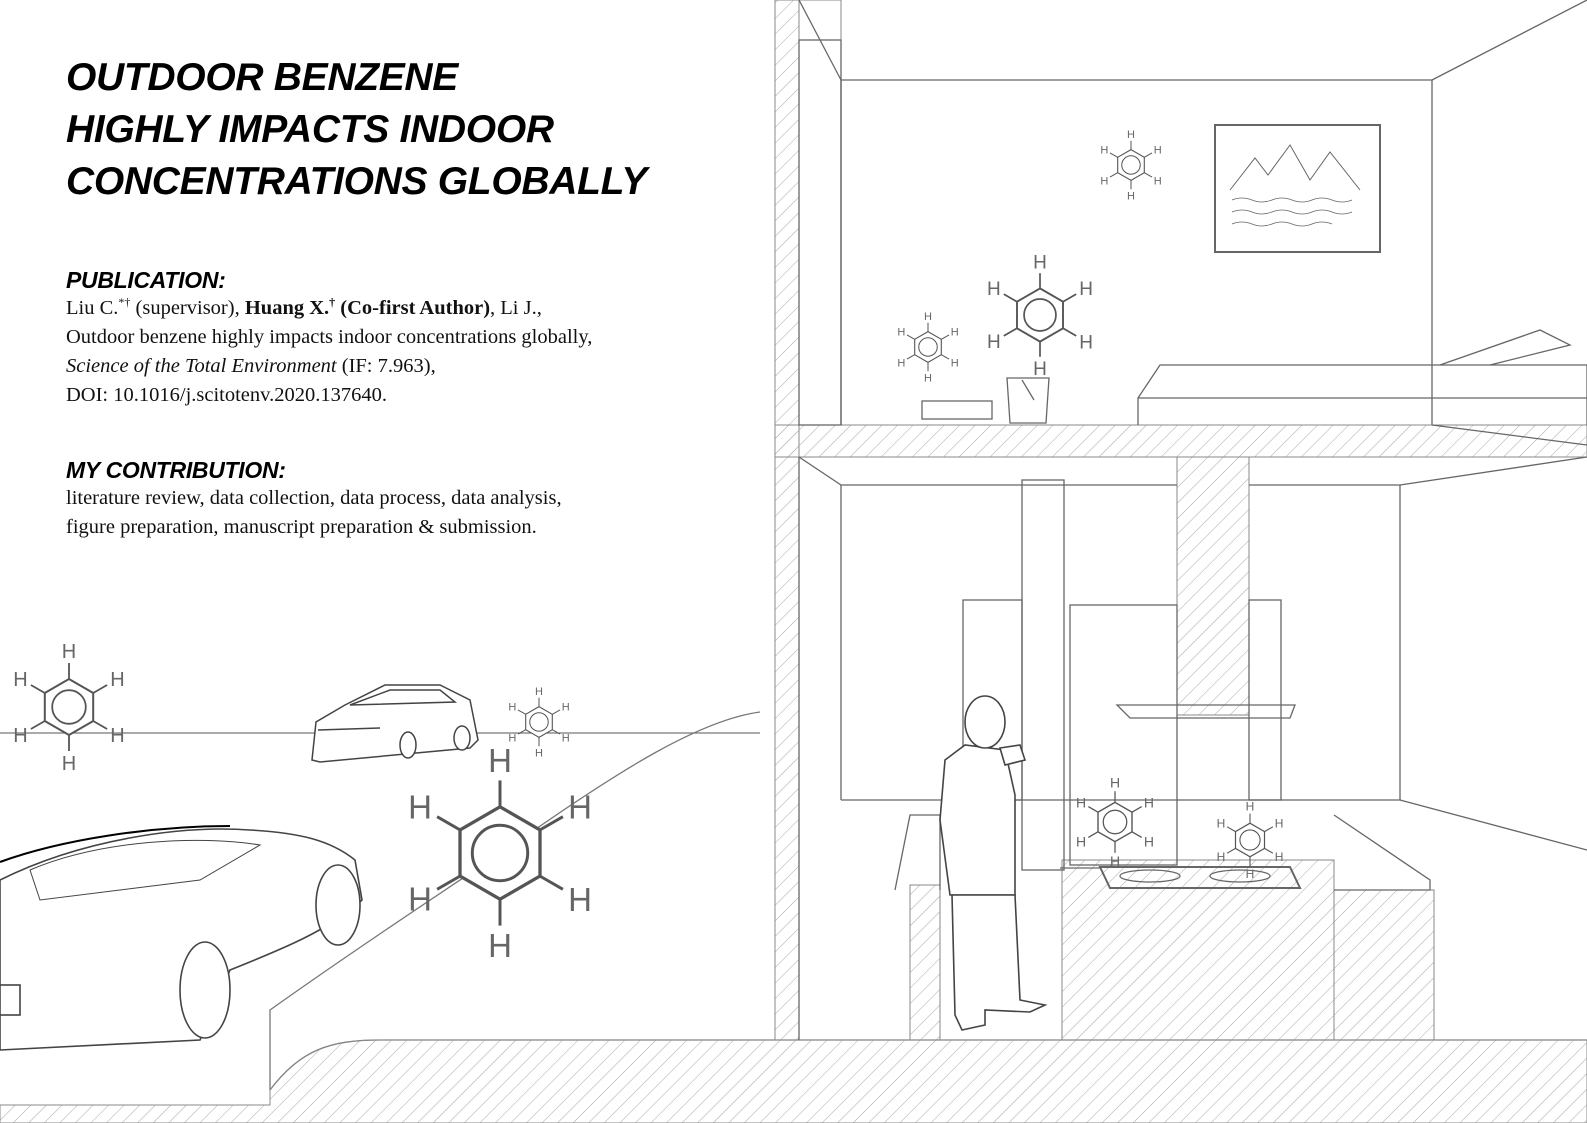  What do you see at coordinates (386, 366) in the screenshot?
I see `citation-impact-factor: (IF: 7.963),` at bounding box center [386, 366].